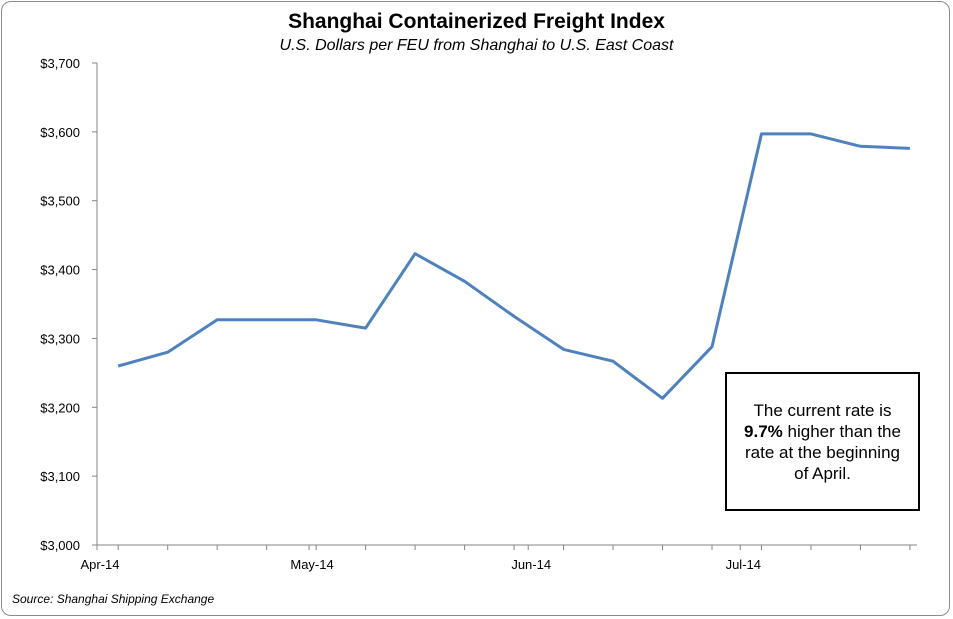 The image size is (953, 619). I want to click on chart-title: Shanghai Containerized Freight Index, so click(476, 21).